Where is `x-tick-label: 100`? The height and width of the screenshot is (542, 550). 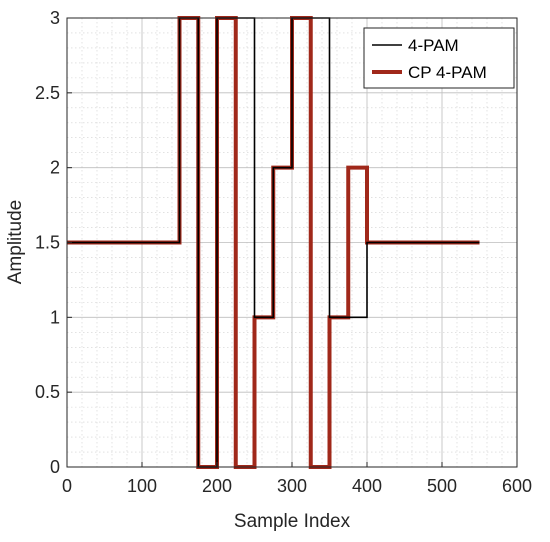 x-tick-label: 100 is located at coordinates (142, 486).